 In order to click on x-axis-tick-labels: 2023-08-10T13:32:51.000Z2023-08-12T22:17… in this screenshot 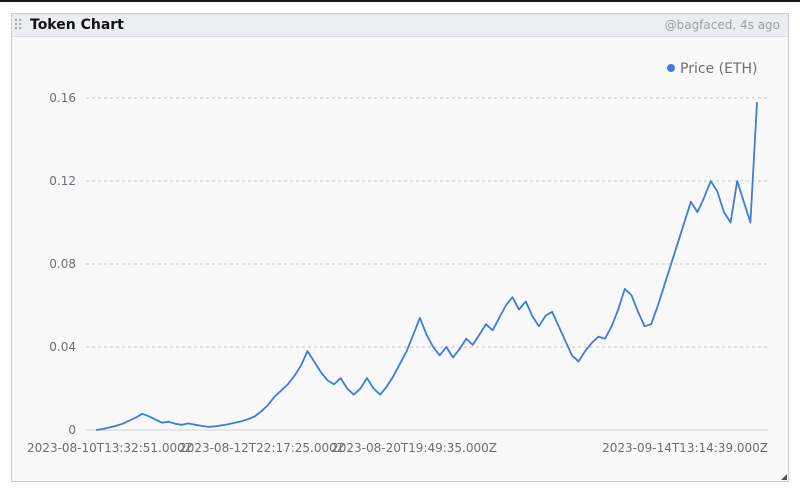, I will do `click(397, 448)`.